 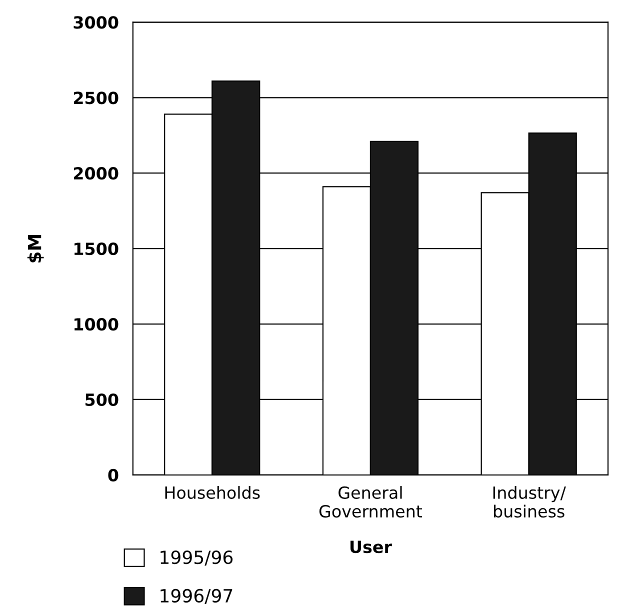 I want to click on y-tick-label: 2000, so click(x=96, y=173).